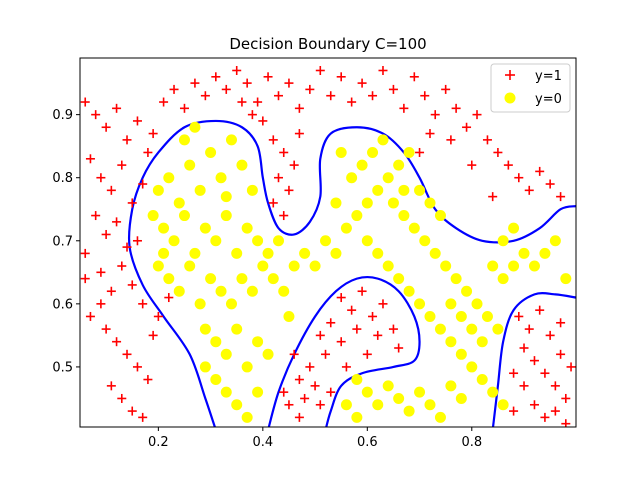 This screenshot has height=480, width=640. What do you see at coordinates (367, 442) in the screenshot?
I see `x-tick-label-2: 0.6` at bounding box center [367, 442].